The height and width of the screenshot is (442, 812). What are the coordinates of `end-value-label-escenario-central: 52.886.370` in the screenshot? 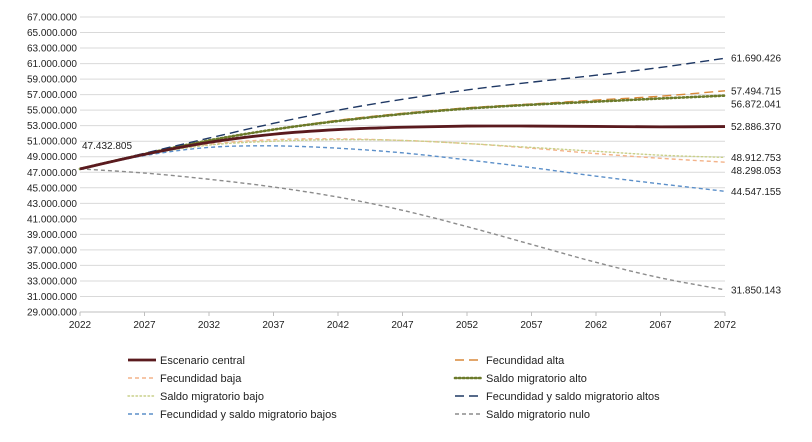 It's located at (756, 127).